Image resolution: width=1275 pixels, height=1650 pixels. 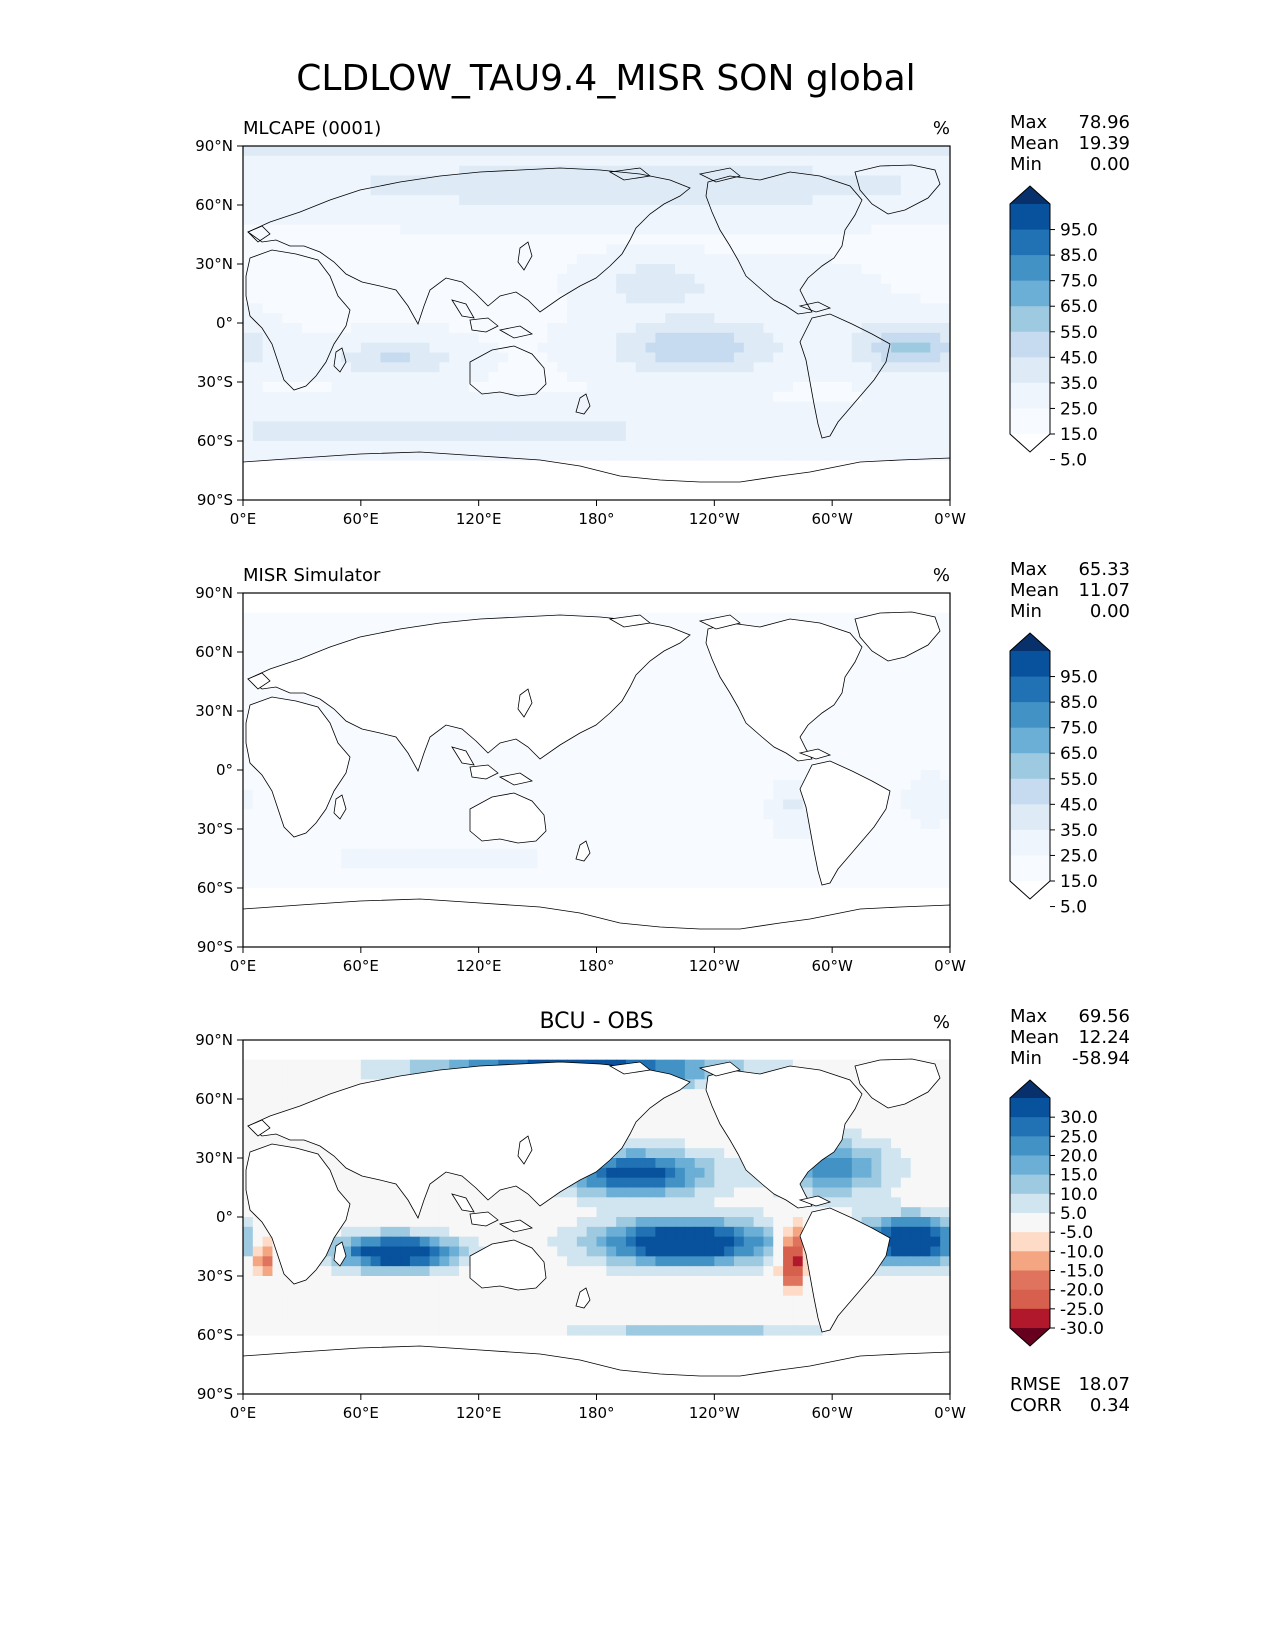 What do you see at coordinates (1030, 195) in the screenshot?
I see `colorbar-extend-top` at bounding box center [1030, 195].